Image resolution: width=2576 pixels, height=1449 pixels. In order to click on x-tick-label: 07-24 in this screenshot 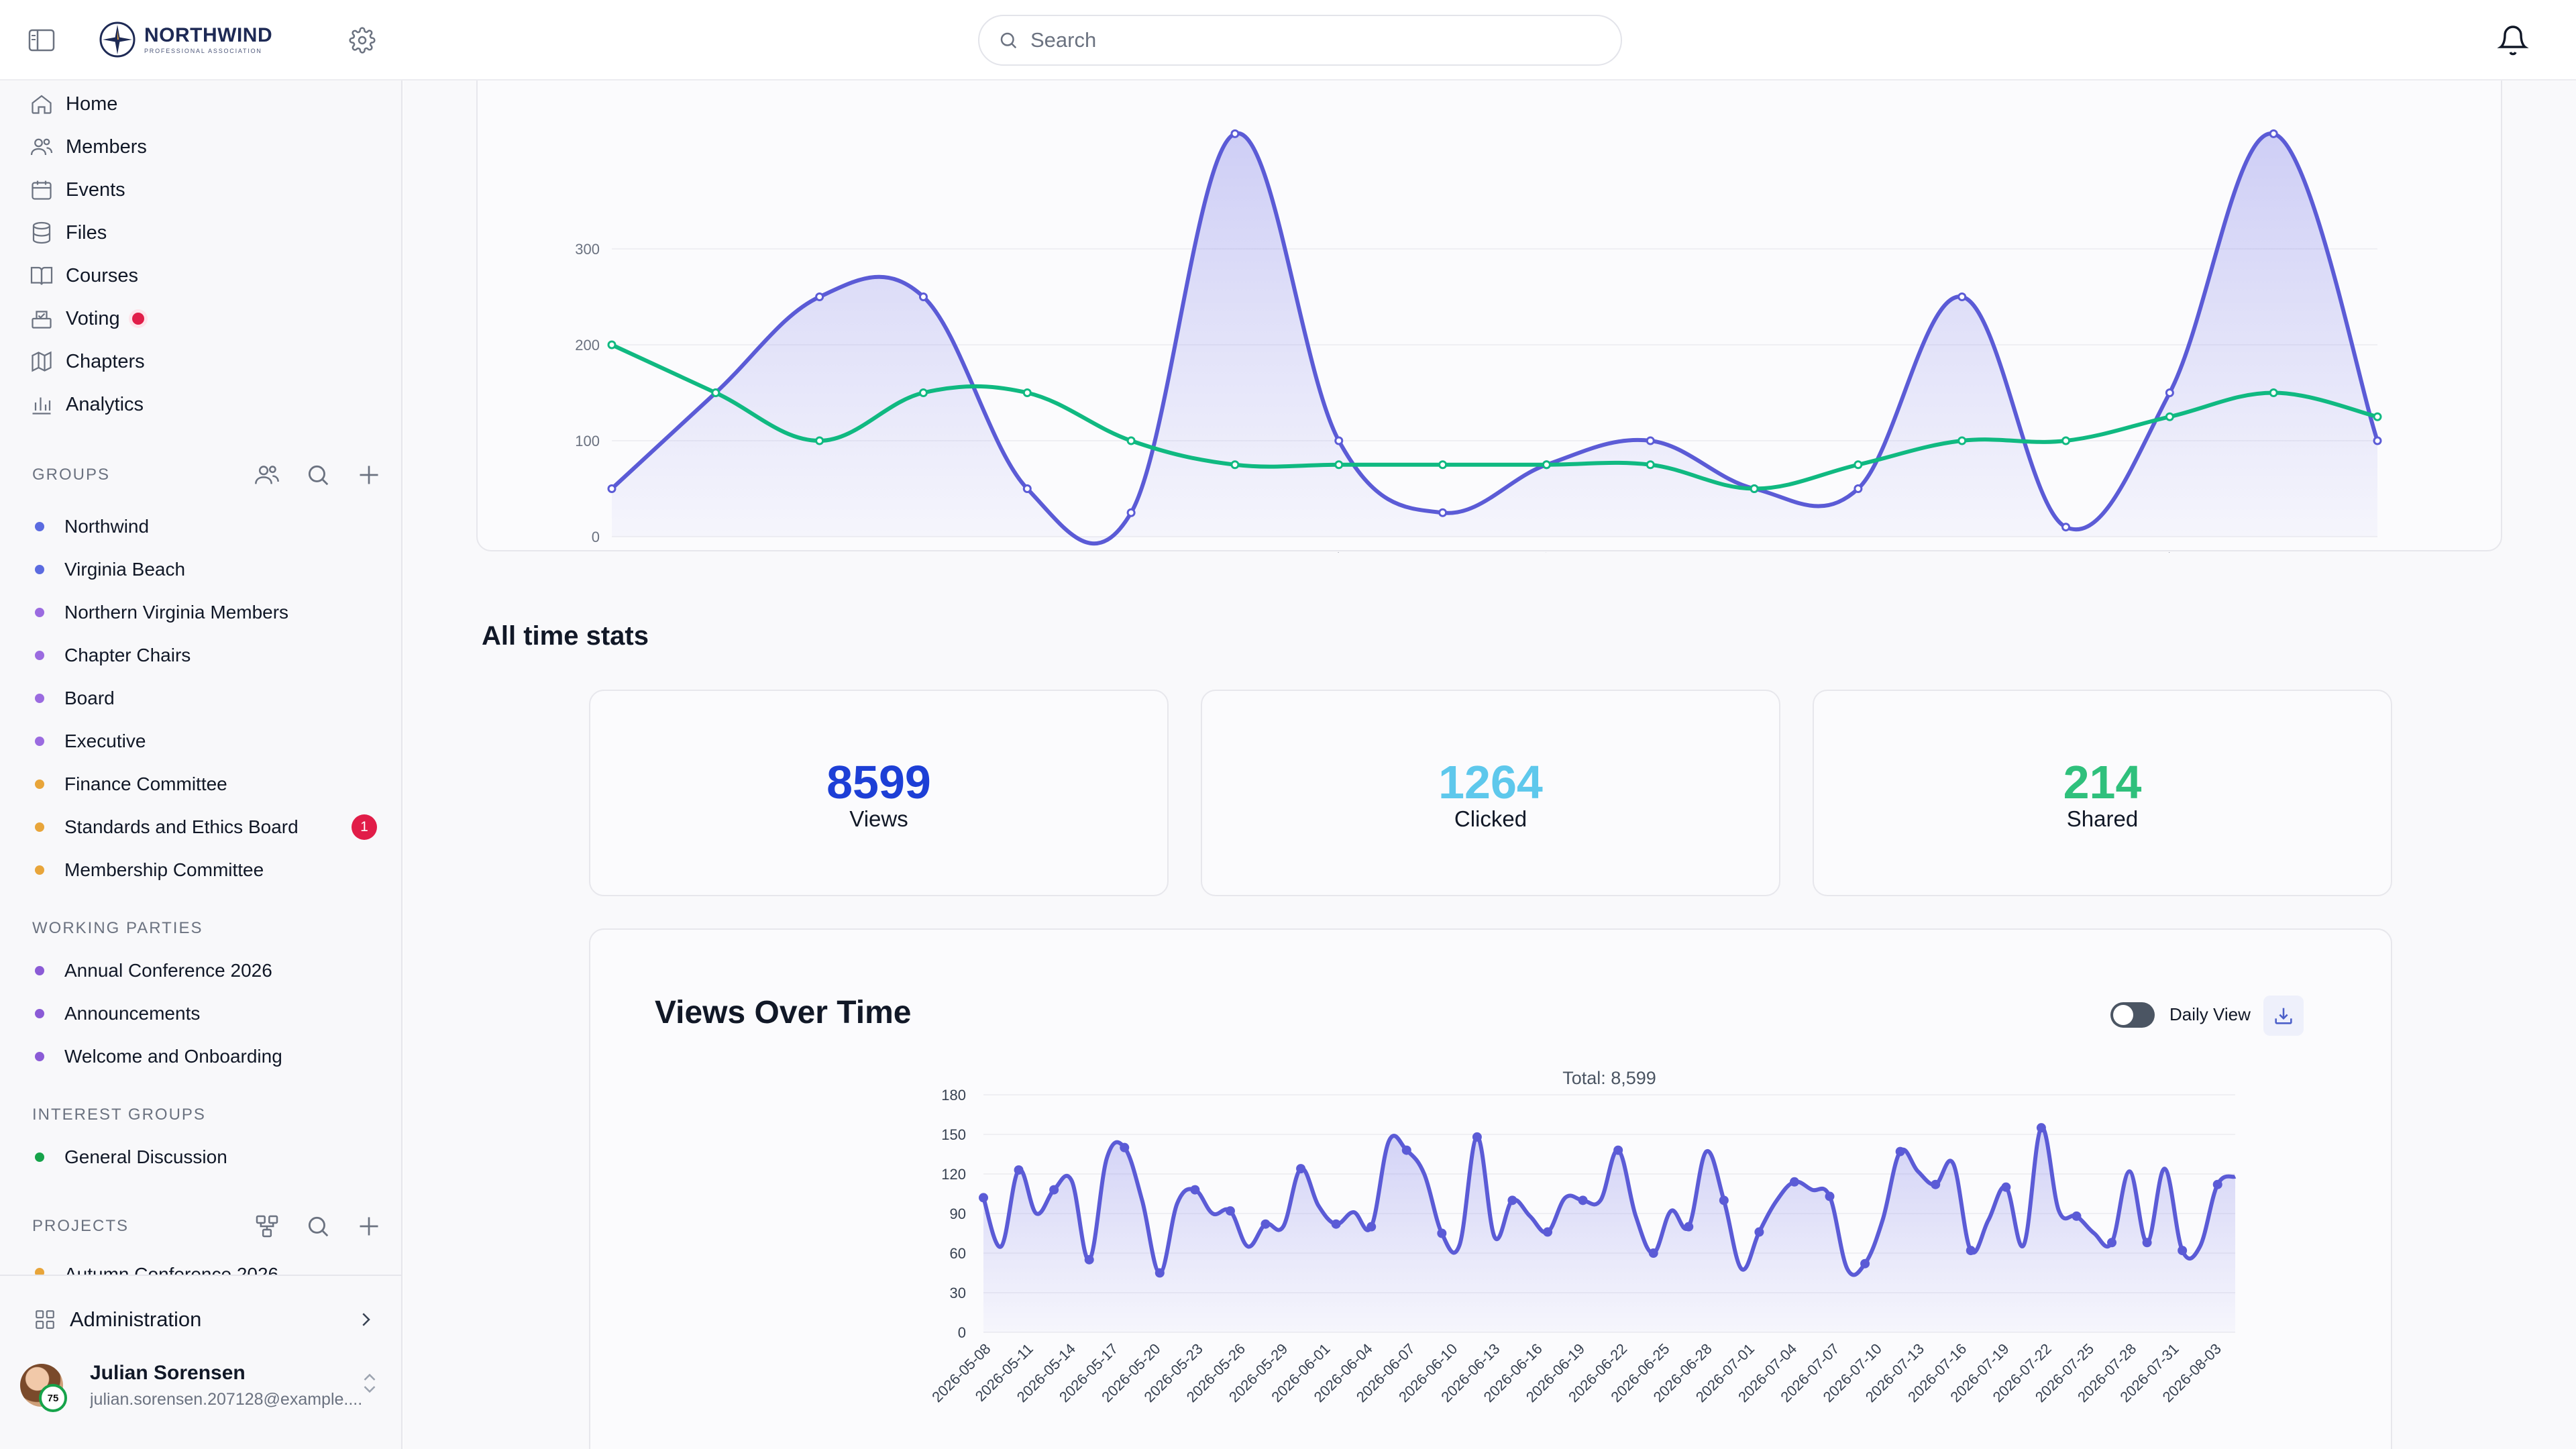, I will do `click(2366, 551)`.